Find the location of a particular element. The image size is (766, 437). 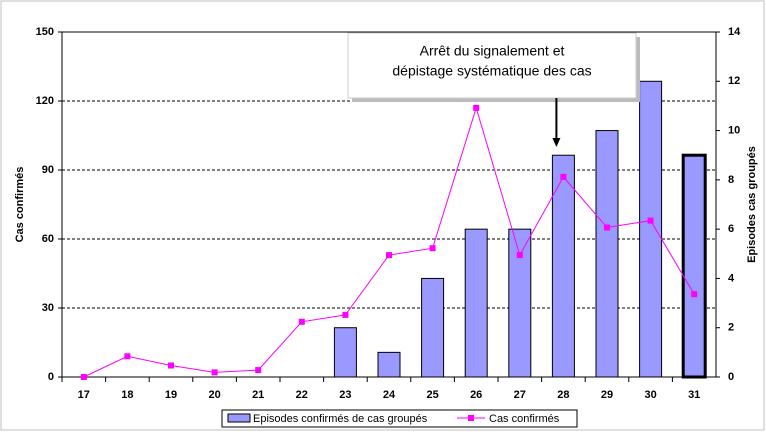

y-tick-label: 0 is located at coordinates (51, 377).